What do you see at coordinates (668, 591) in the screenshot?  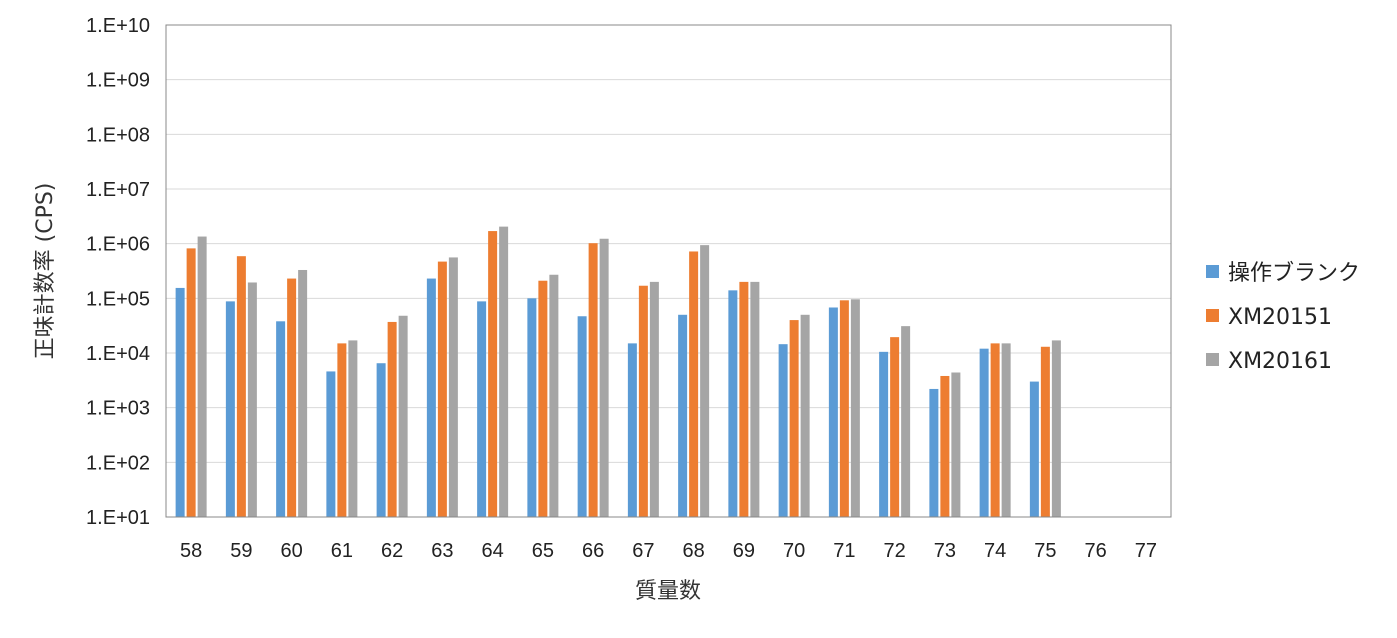 I see `x-axis-title: 質量数` at bounding box center [668, 591].